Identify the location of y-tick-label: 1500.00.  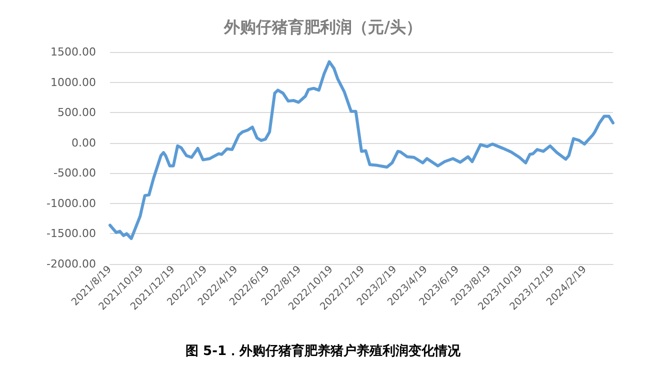
(73, 52).